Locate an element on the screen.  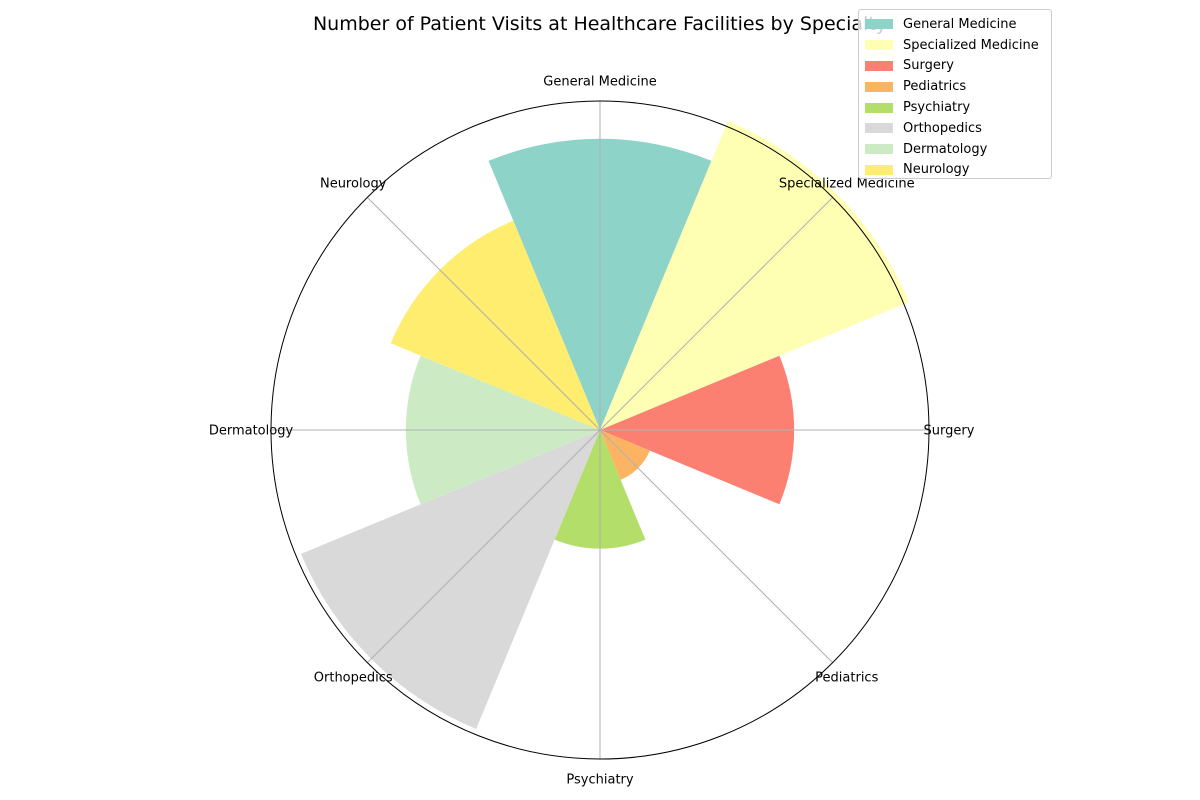
legend-item-pediatrics: Pediatrics is located at coordinates (958, 86).